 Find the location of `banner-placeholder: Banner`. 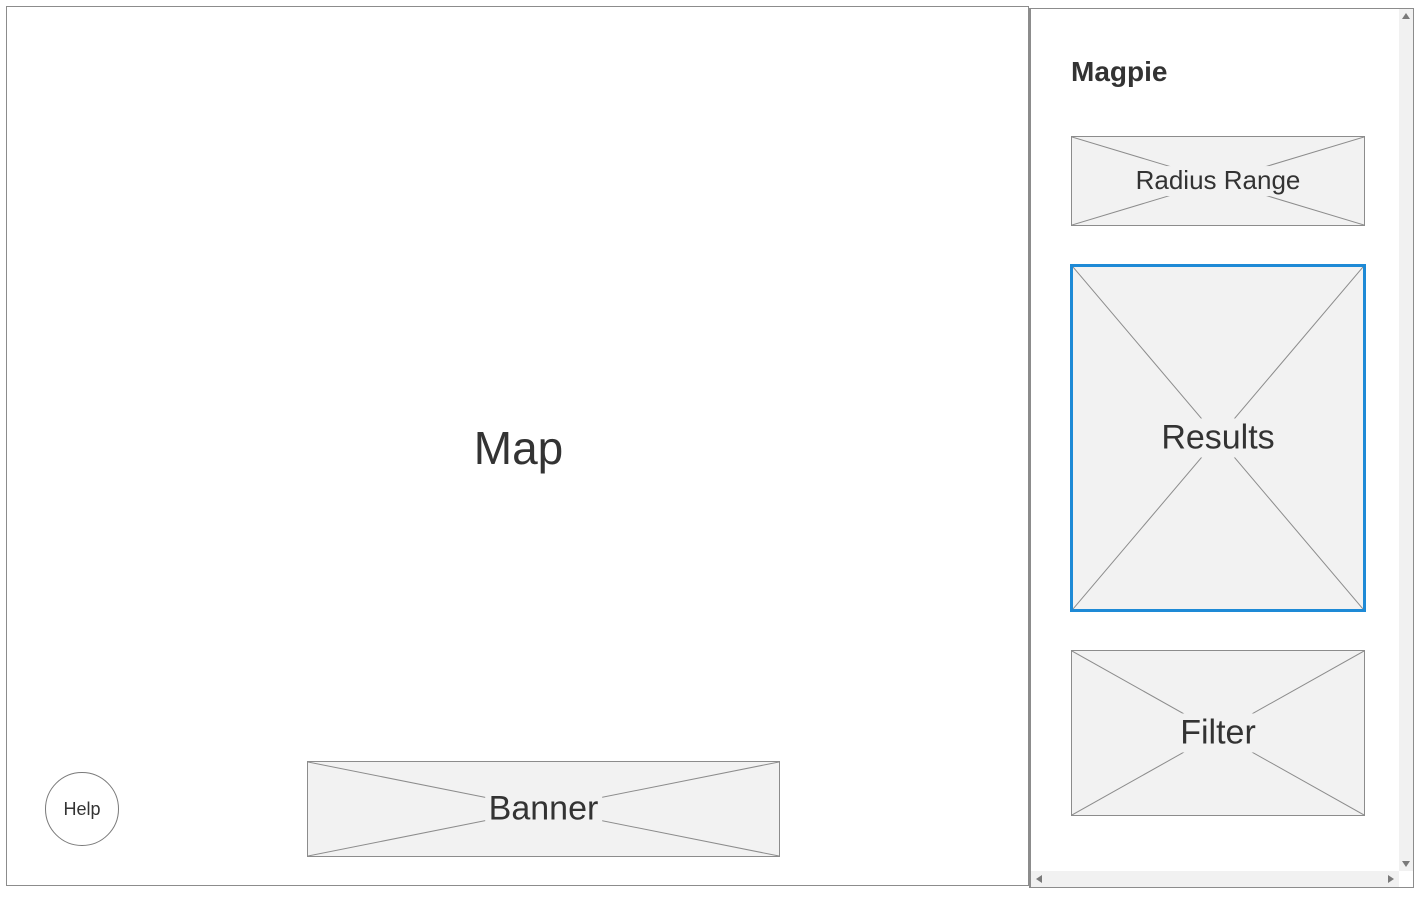

banner-placeholder: Banner is located at coordinates (543, 809).